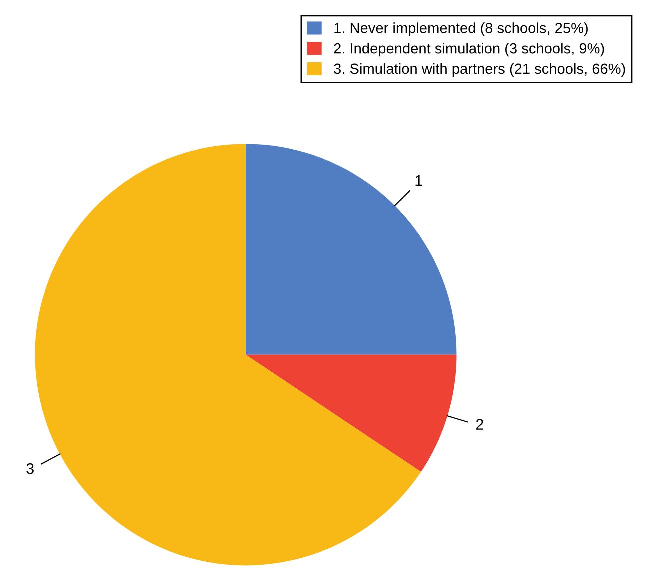 This screenshot has height=572, width=649. What do you see at coordinates (480, 424) in the screenshot?
I see `text: 2` at bounding box center [480, 424].